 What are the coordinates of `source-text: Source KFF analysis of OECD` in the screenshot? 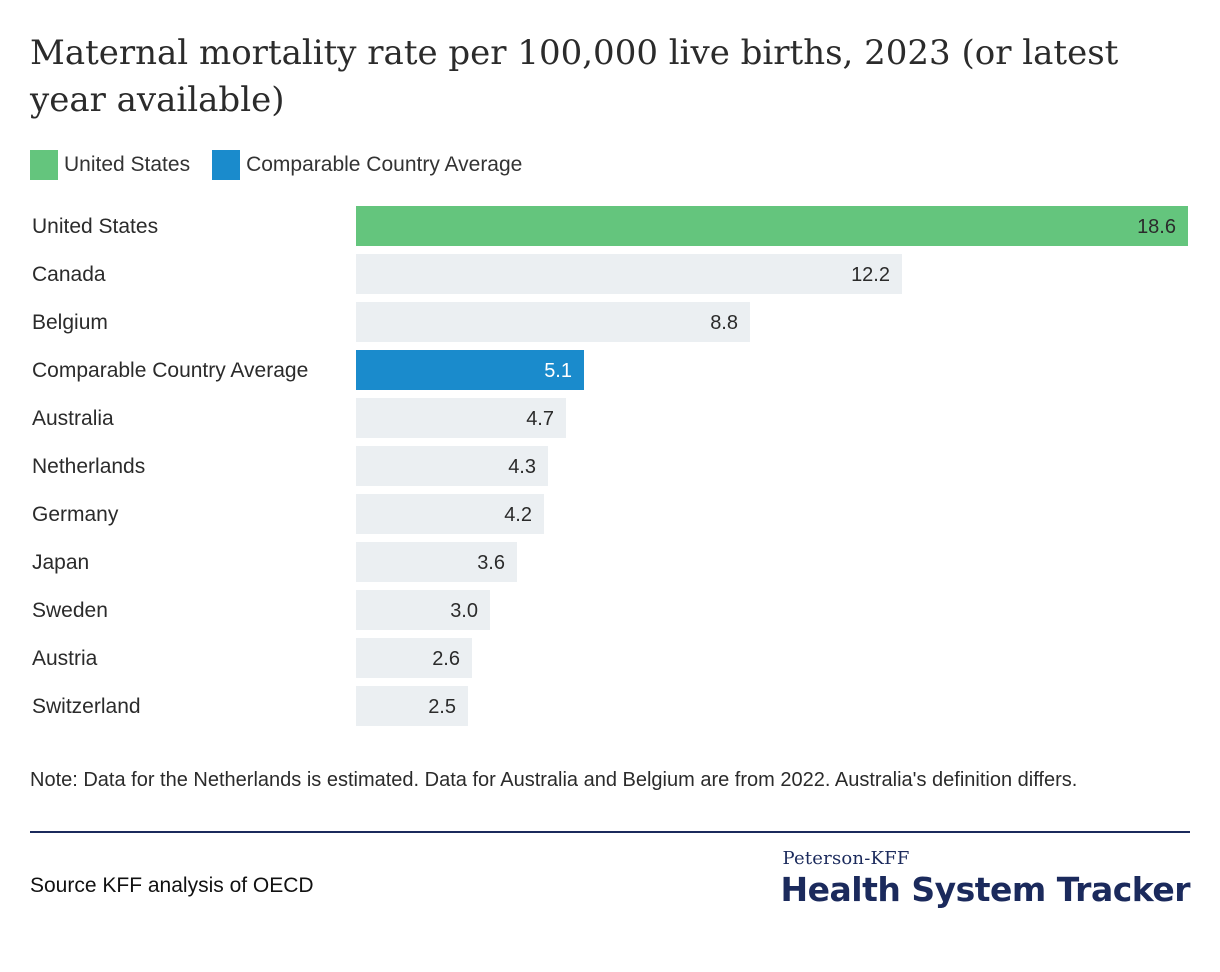 It's located at (172, 885).